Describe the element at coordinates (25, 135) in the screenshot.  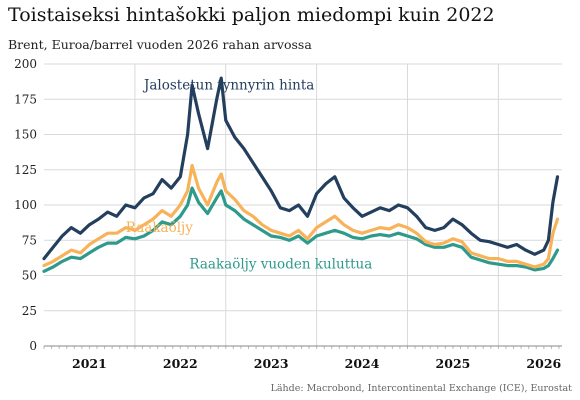
I see `y-tick-label: 150` at that location.